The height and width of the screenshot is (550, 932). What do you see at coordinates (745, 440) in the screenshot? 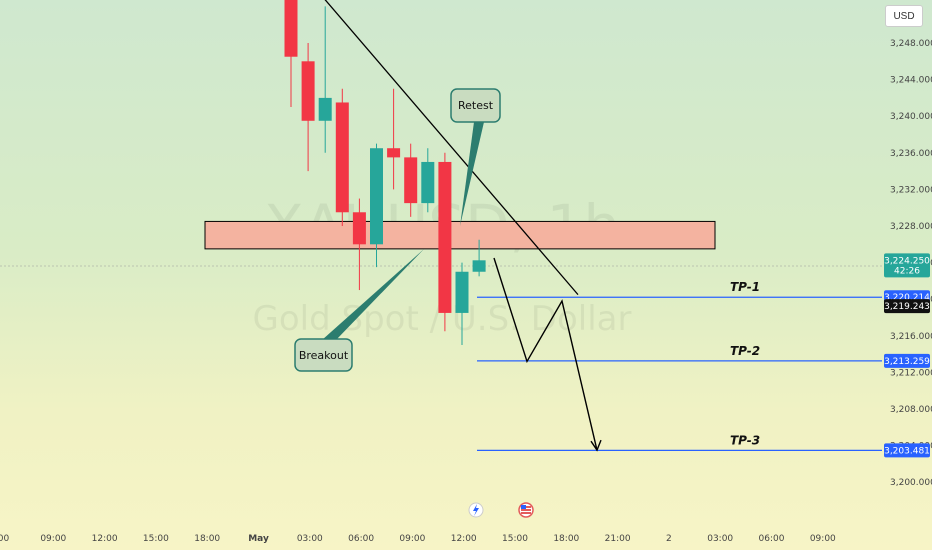
I see `target-label: TP-3` at bounding box center [745, 440].